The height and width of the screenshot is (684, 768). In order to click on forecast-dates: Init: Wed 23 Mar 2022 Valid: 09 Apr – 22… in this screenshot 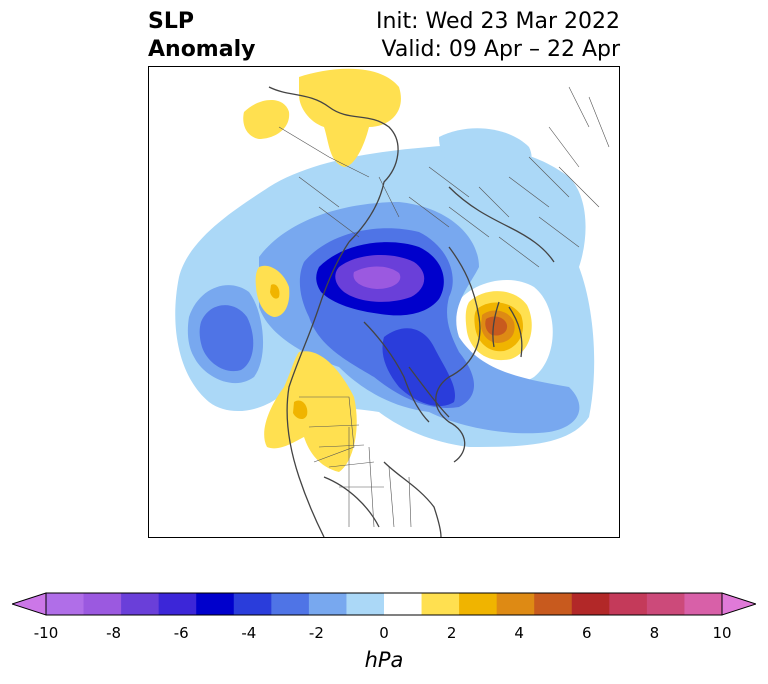, I will do `click(498, 36)`.